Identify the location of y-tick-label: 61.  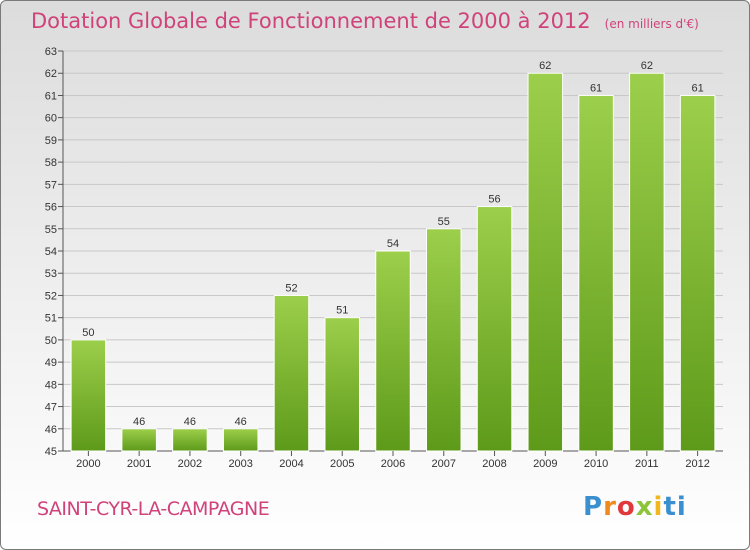
(51, 96).